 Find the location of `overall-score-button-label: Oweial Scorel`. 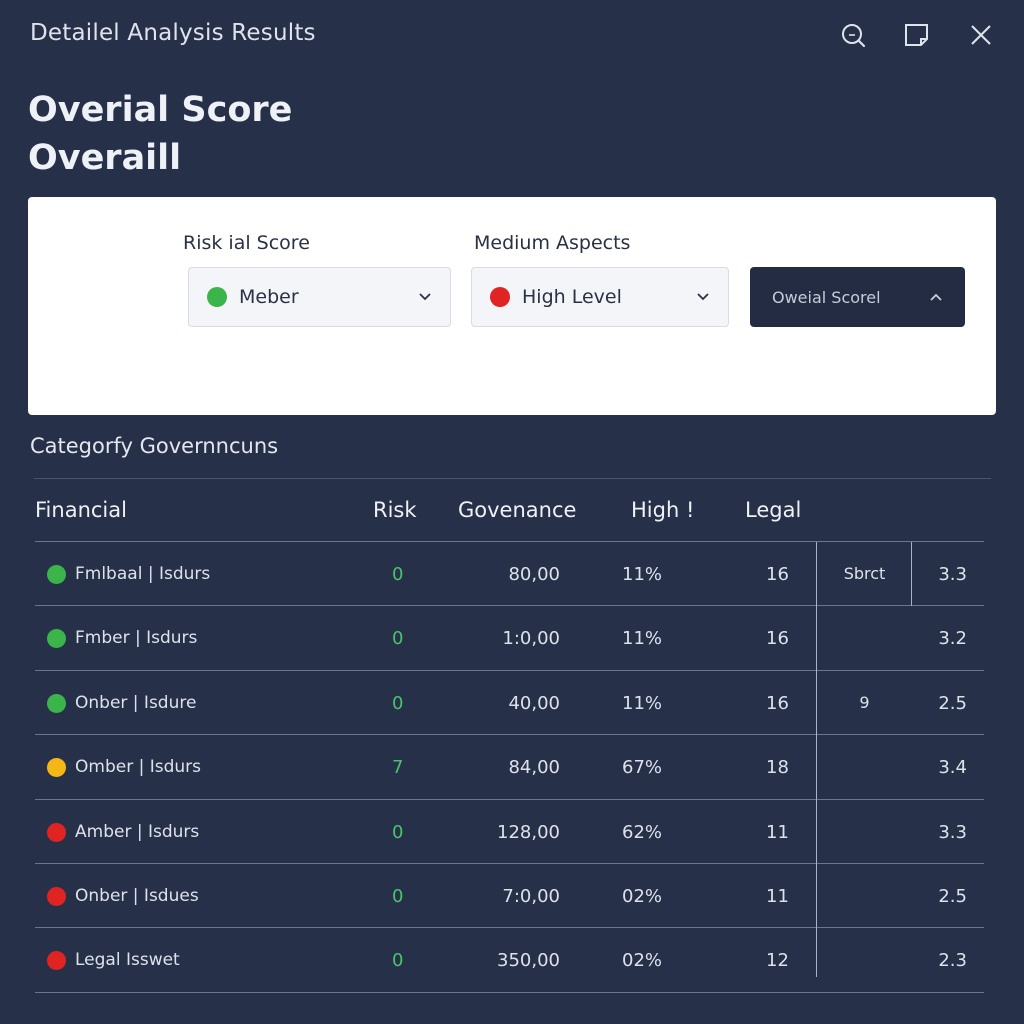

overall-score-button-label: Oweial Scorel is located at coordinates (826, 297).